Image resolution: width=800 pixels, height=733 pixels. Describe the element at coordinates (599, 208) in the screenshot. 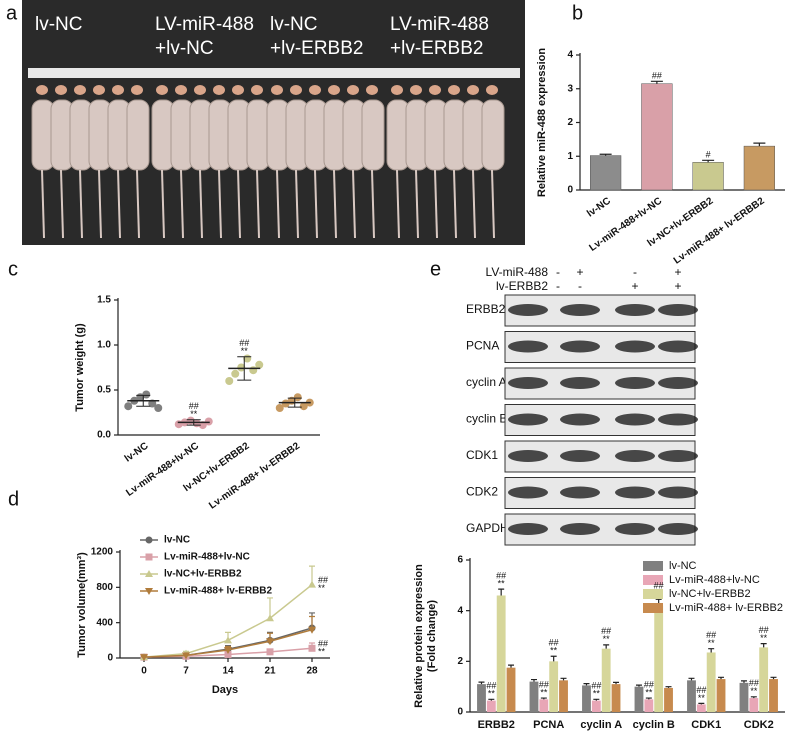

I see `x-tick-label: lv-NC` at that location.